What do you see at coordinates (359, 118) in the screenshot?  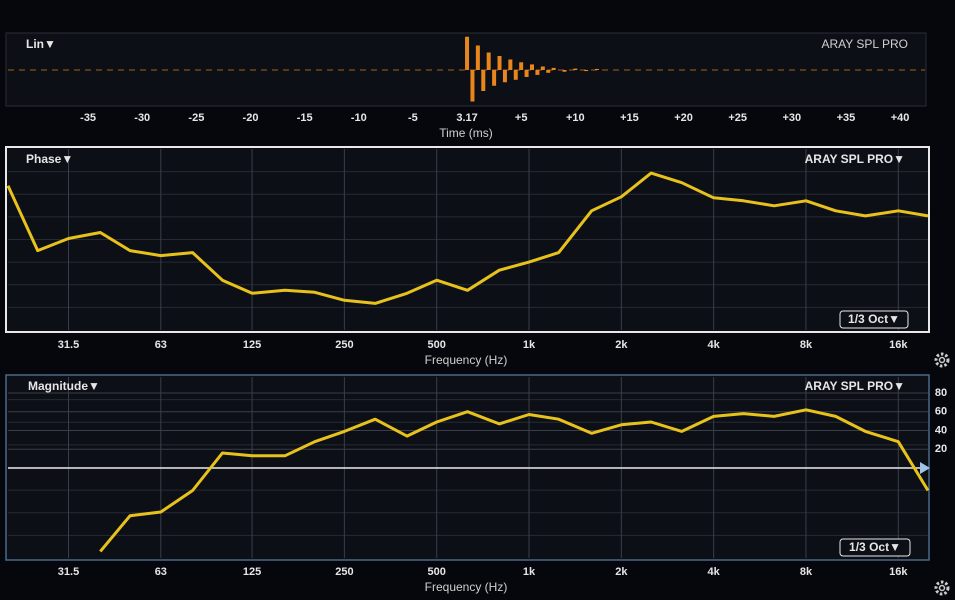 I see `x-tick-label: -10` at bounding box center [359, 118].